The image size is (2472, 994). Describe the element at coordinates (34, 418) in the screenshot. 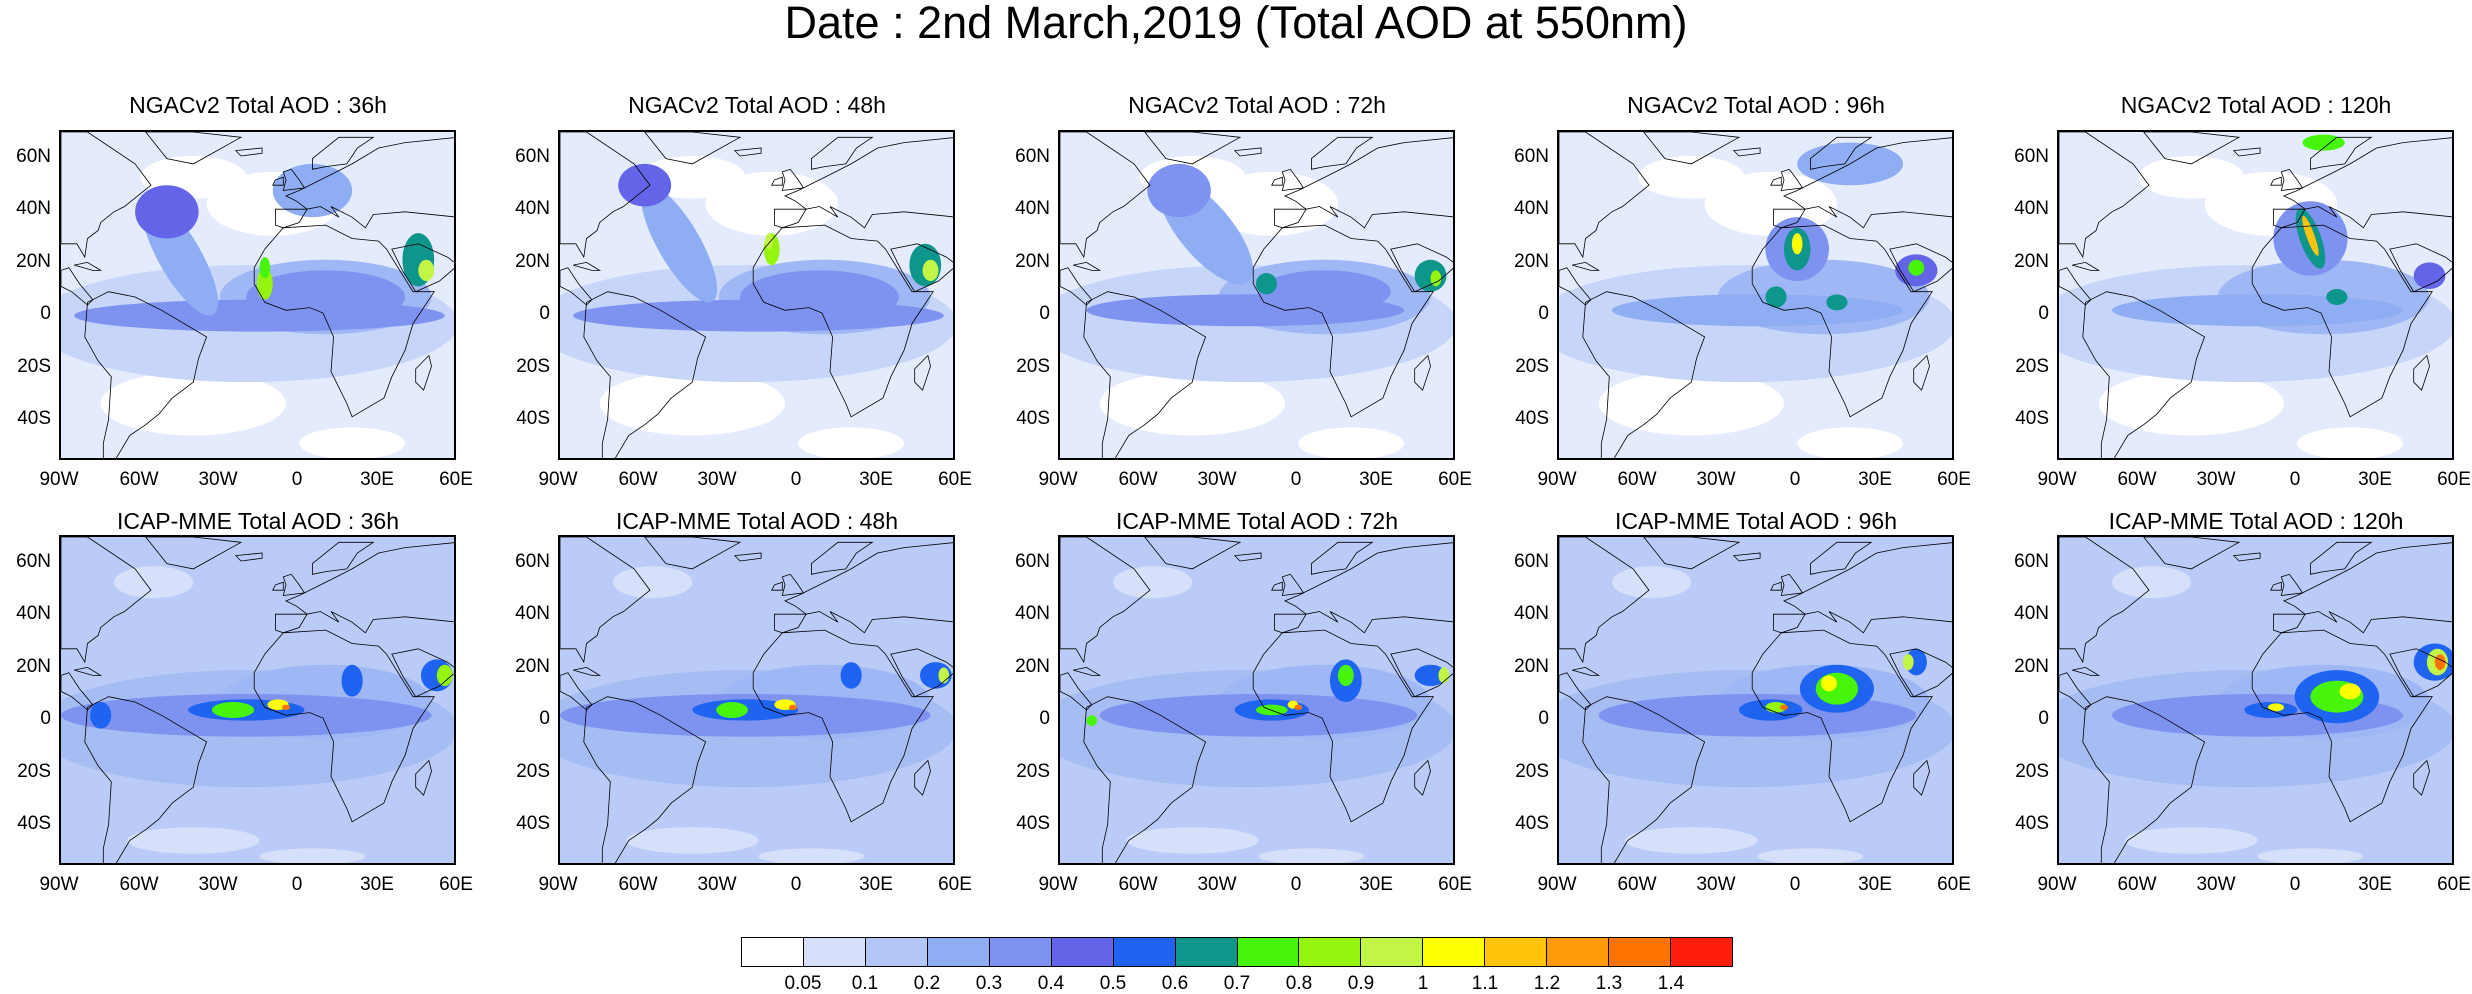

I see `lat-tick-label: 40S` at that location.